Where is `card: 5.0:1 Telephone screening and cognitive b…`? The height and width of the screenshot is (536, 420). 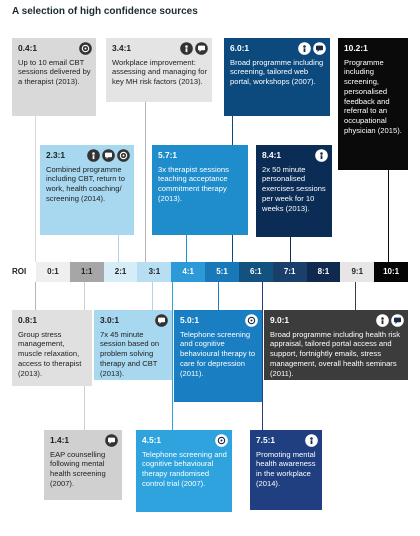
card: 5.0:1 Telephone screening and cognitive b… is located at coordinates (218, 356).